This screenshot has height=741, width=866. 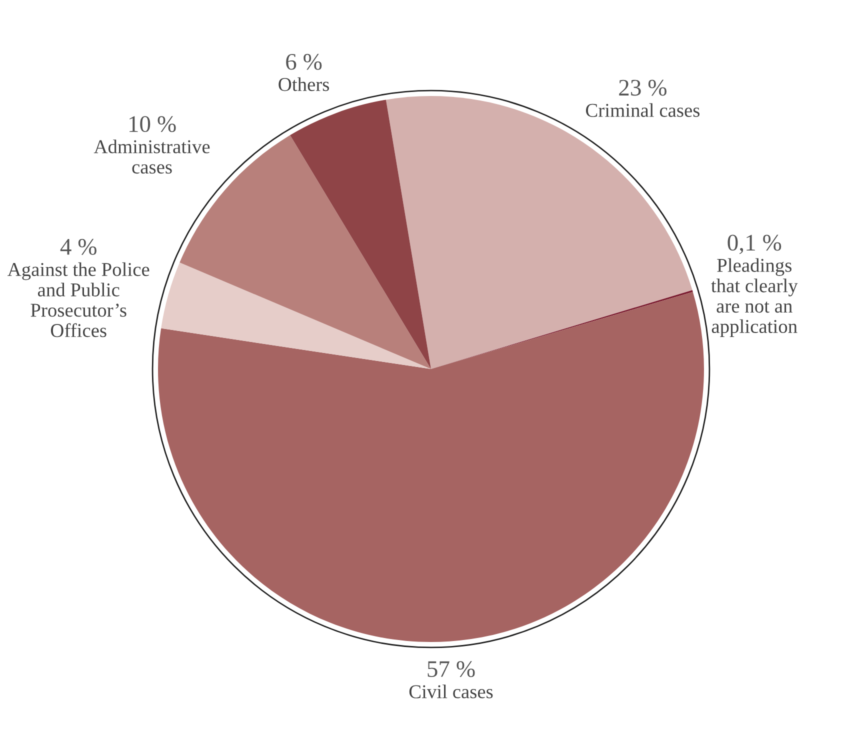 I want to click on slice-label: Against the Police and Public Prosecutor’s Offices, so click(x=79, y=300).